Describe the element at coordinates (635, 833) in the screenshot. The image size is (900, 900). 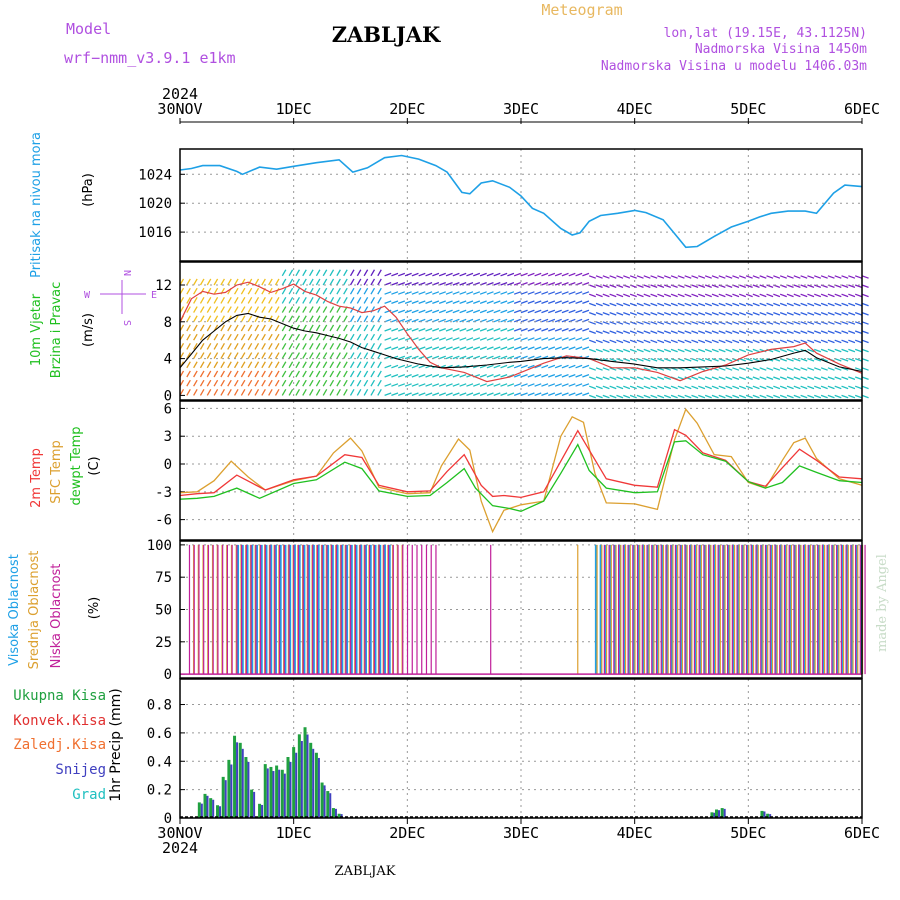
I see `x-tick-label-bottom: 4DEC` at that location.